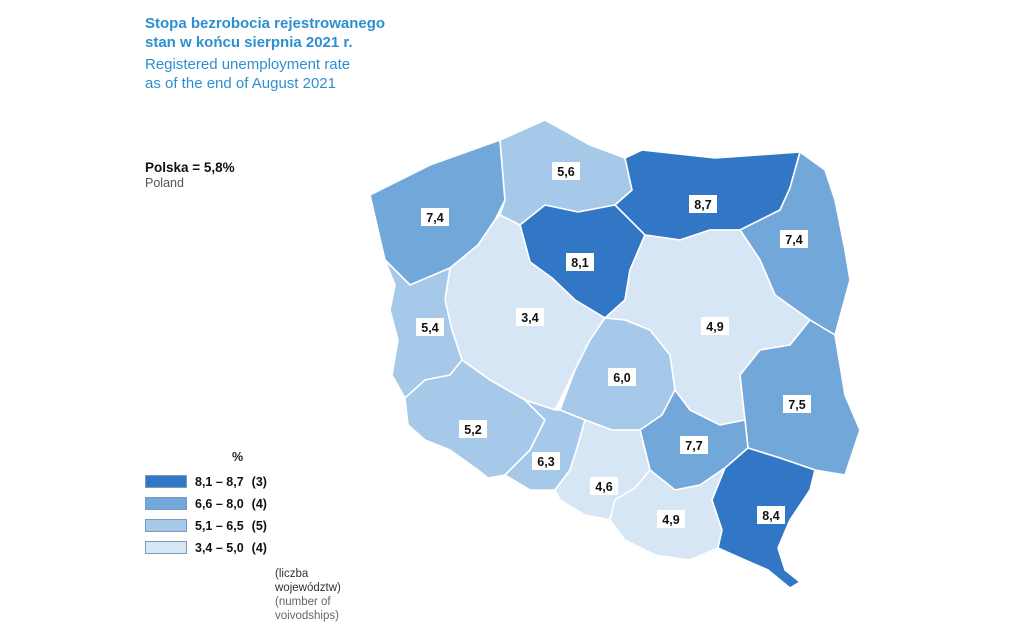 The height and width of the screenshot is (625, 1024). What do you see at coordinates (308, 581) in the screenshot?
I see `legend-note-polish: (liczba województw)` at bounding box center [308, 581].